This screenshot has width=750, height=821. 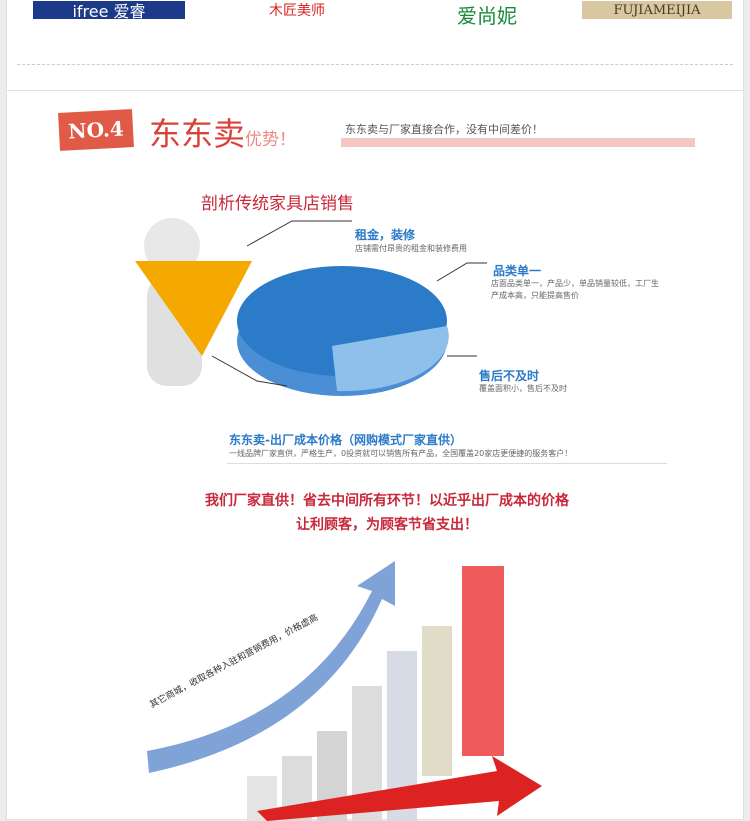 What do you see at coordinates (523, 388) in the screenshot?
I see `item-aftersale-desc: 覆盖面积小，售后不及时` at bounding box center [523, 388].